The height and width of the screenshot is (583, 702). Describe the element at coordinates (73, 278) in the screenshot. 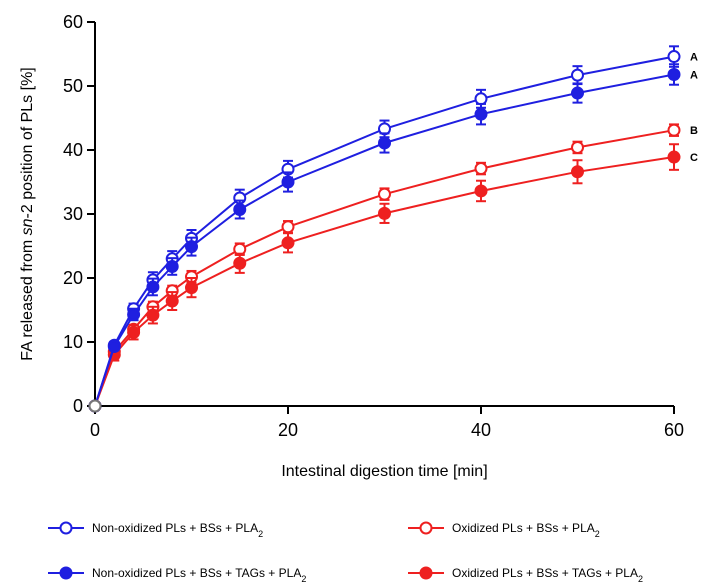

I see `y-tick-label: 20` at that location.